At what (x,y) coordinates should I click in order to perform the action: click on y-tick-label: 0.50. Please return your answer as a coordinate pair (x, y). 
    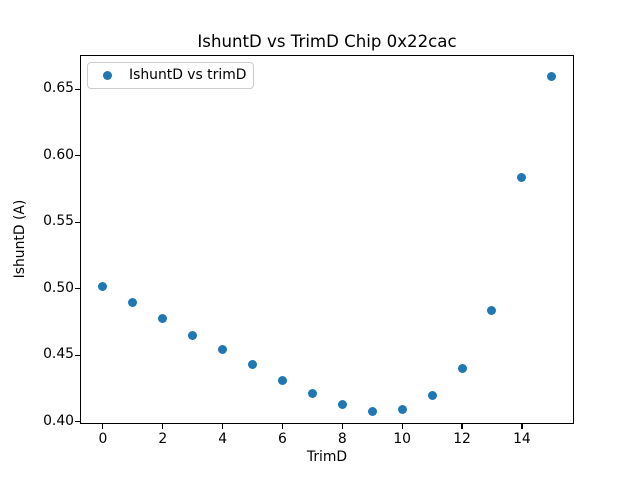
    Looking at the image, I should click on (58, 287).